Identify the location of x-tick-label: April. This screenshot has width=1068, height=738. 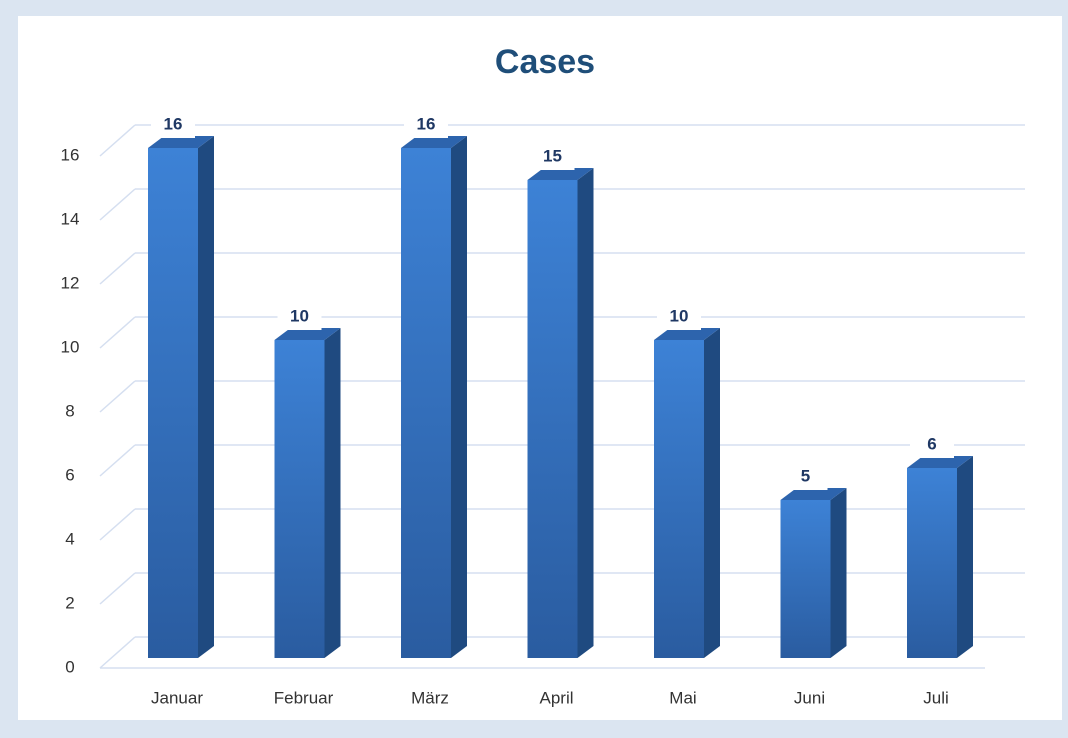
(556, 697).